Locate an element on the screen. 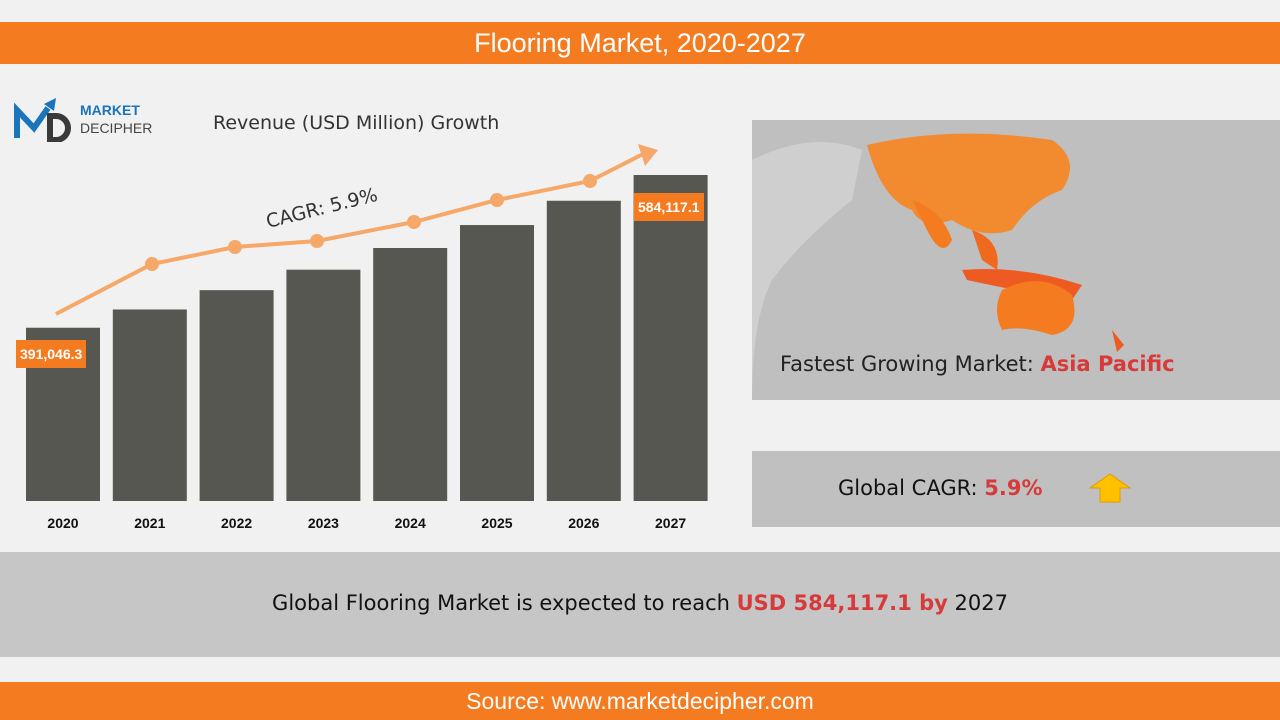 Image resolution: width=1280 pixels, height=720 pixels. bar-2023 is located at coordinates (323, 385).